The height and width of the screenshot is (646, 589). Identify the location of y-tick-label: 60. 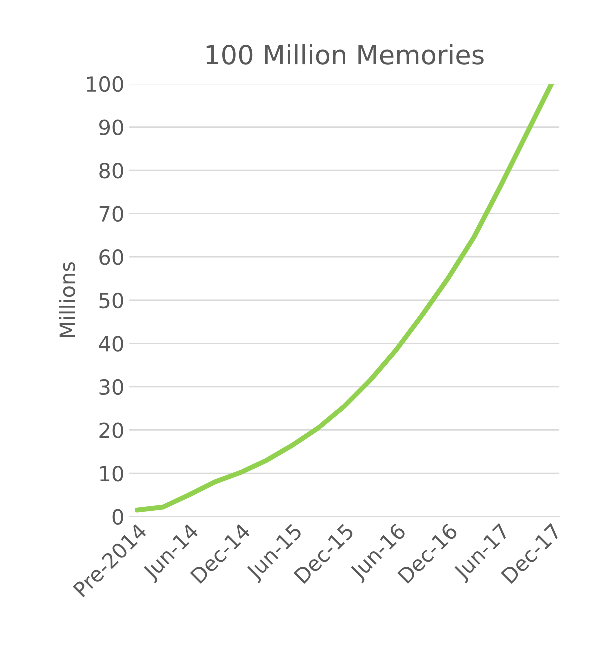
(112, 258).